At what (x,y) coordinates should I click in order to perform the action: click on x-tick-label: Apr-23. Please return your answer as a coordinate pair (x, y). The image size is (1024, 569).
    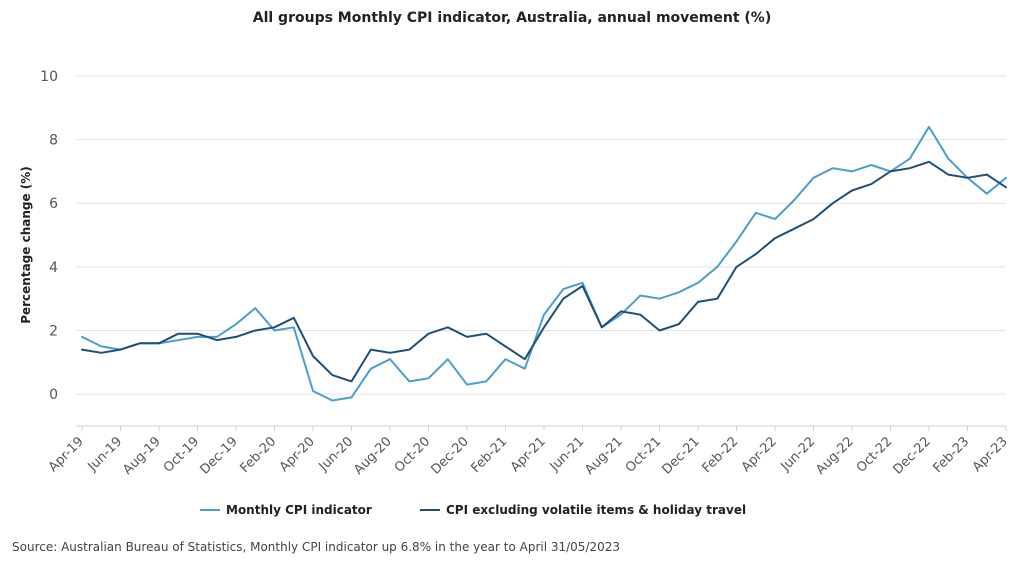
    Looking at the image, I should click on (990, 454).